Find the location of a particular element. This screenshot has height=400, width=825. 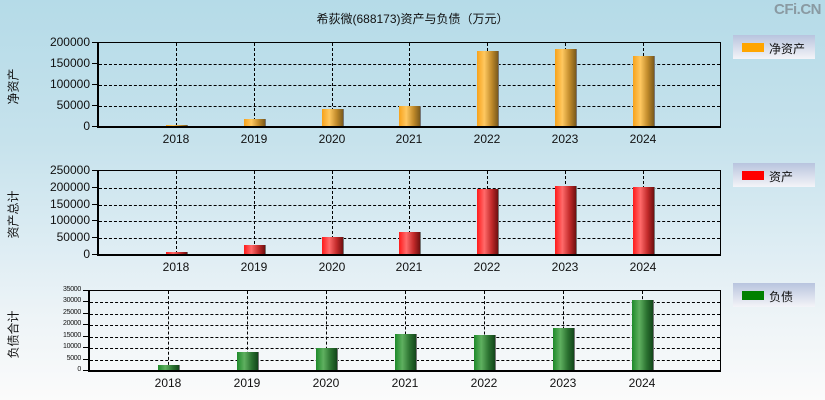

chart-title: 希荻微(688173)资产与负债（万元） is located at coordinates (412, 19).